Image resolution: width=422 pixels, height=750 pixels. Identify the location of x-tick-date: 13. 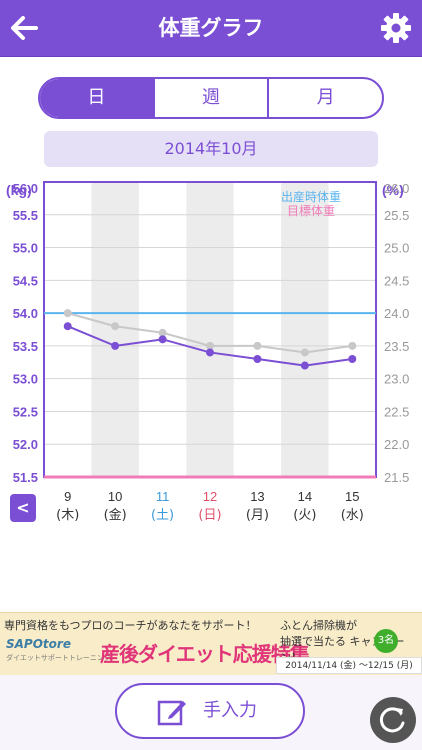
(257, 496).